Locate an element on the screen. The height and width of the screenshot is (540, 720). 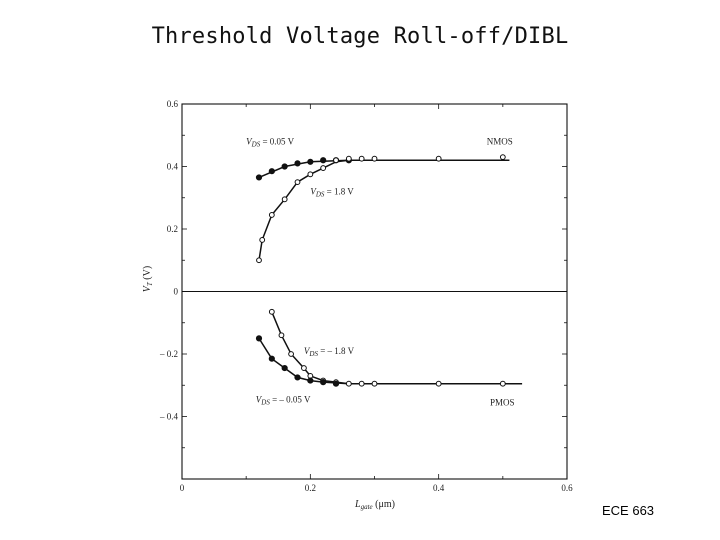
annotation-pmos_low: VDS = – 0.05 V is located at coordinates (283, 400).